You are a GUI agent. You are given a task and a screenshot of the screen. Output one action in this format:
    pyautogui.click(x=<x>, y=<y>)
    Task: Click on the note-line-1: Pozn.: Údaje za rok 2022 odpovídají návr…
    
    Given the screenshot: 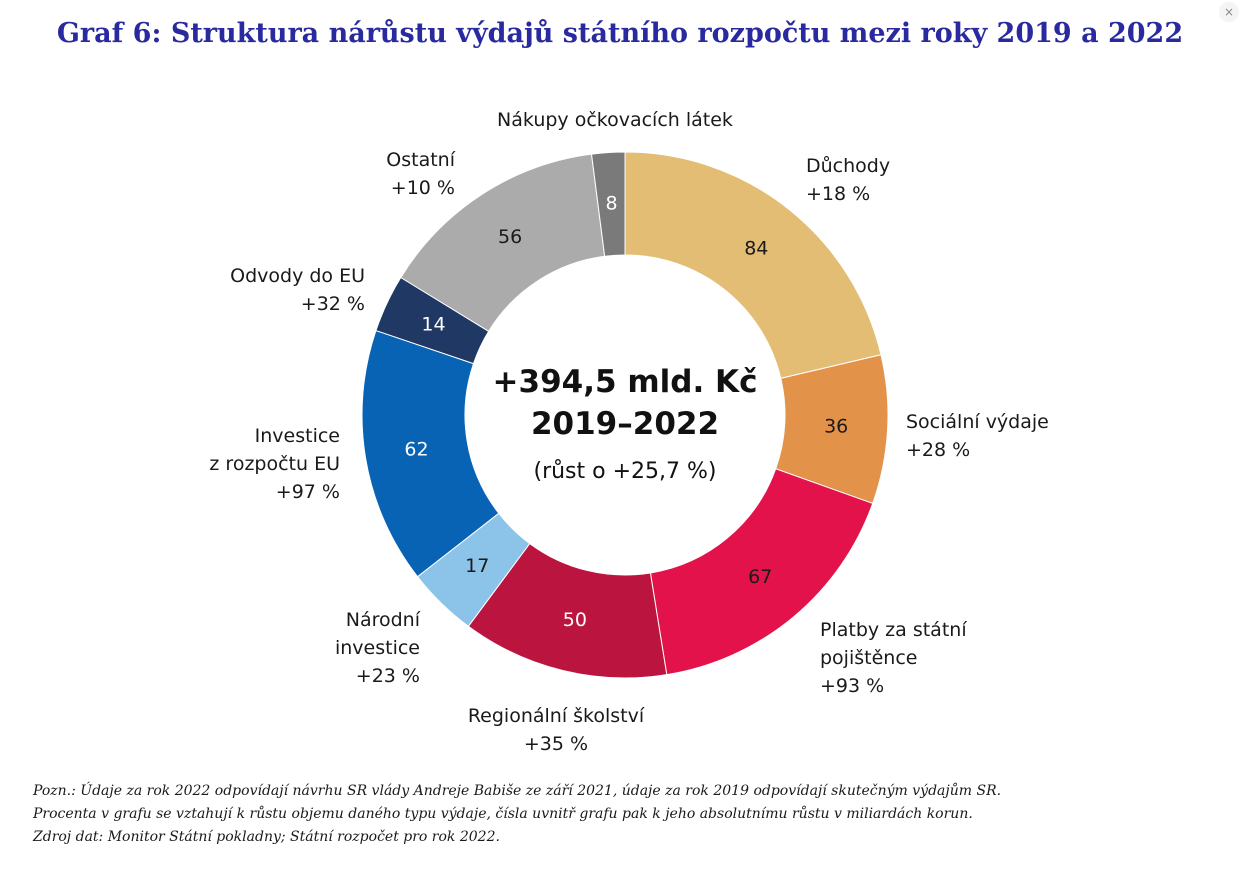 What is the action you would take?
    pyautogui.click(x=517, y=791)
    